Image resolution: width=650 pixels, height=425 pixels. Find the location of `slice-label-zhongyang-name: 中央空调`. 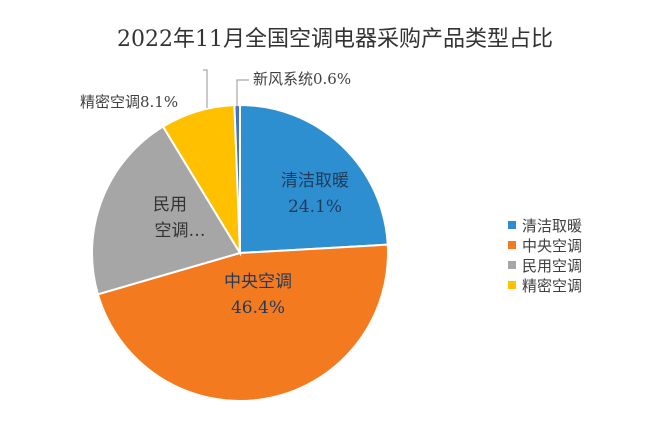

slice-label-zhongyang-name: 中央空调 is located at coordinates (258, 282).